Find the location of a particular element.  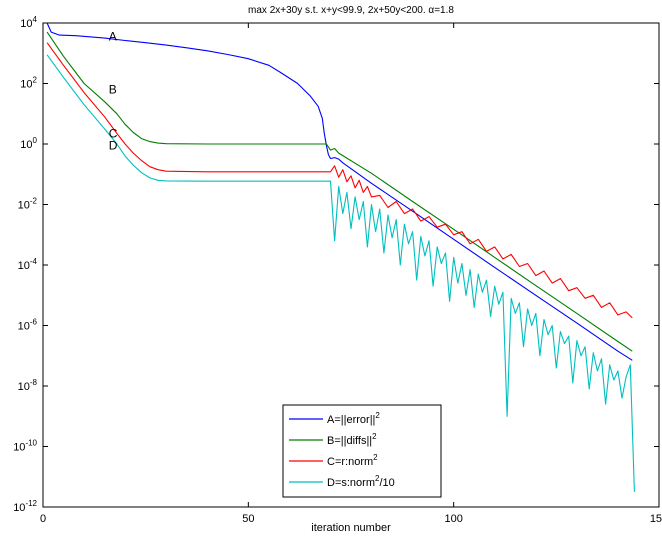

y-tick-label: 10⁻⁶ is located at coordinates (28, 325).